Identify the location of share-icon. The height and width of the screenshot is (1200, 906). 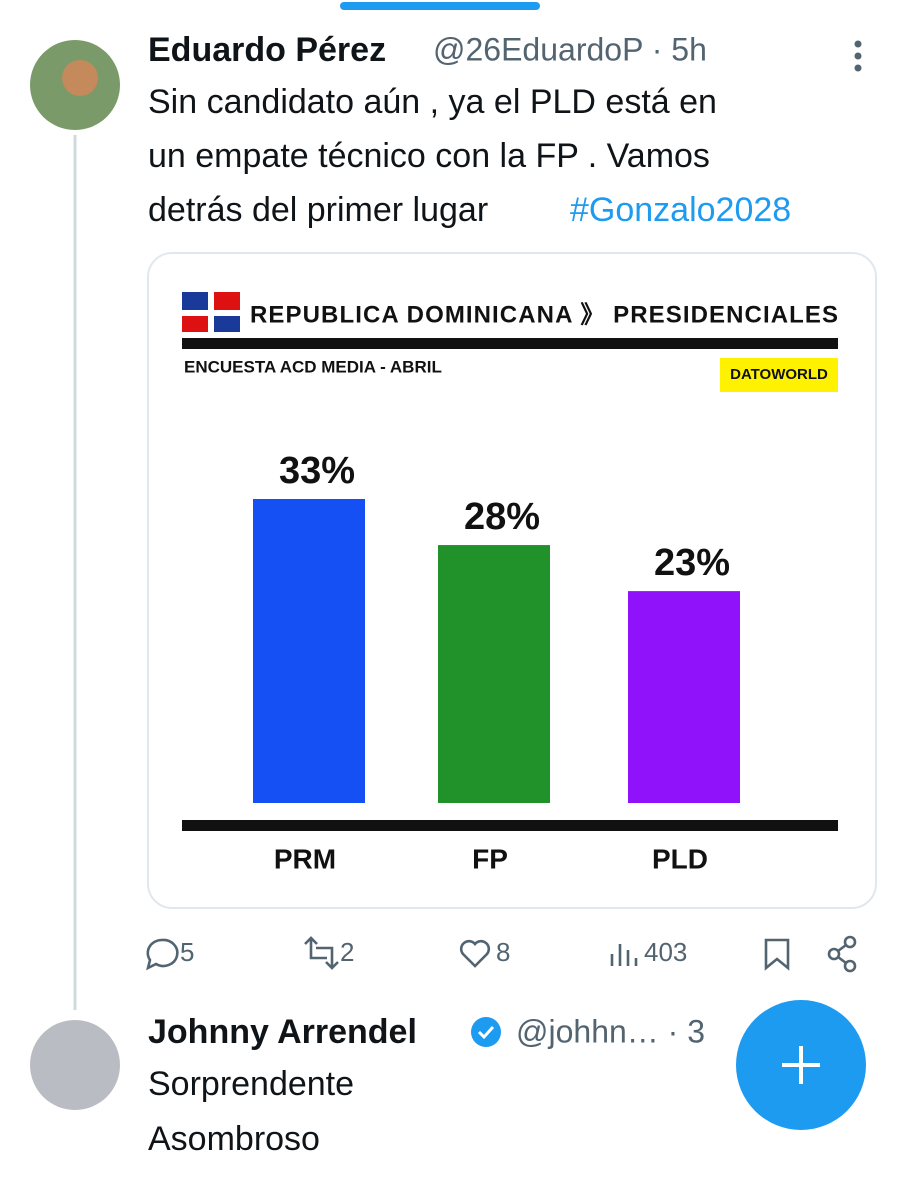
(842, 954).